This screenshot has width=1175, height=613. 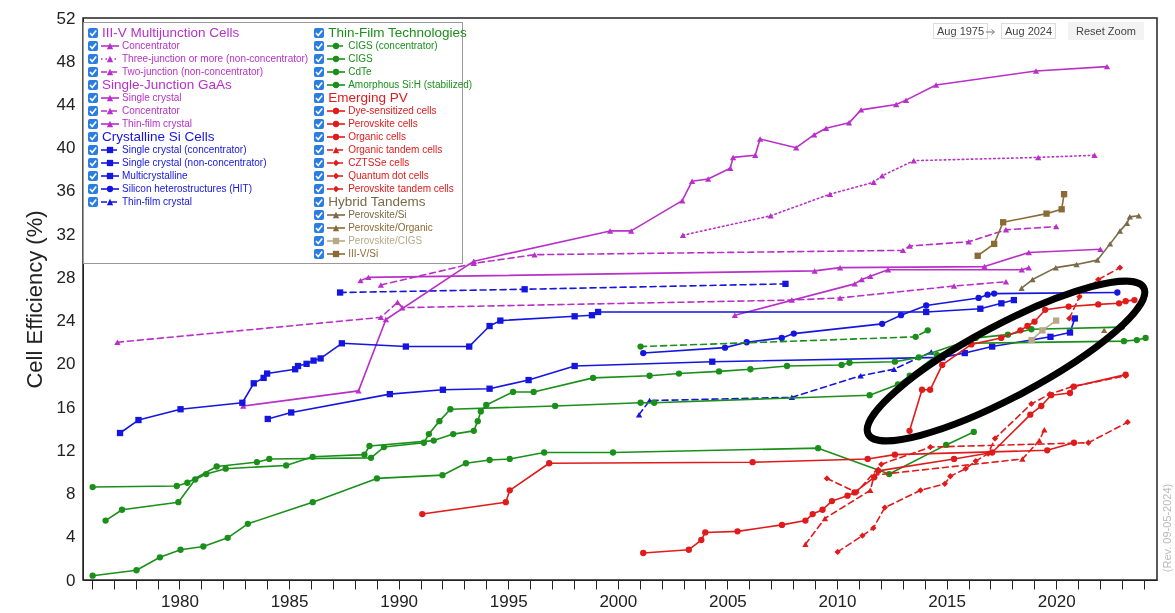 What do you see at coordinates (727, 601) in the screenshot?
I see `x-tick-label: 2005` at bounding box center [727, 601].